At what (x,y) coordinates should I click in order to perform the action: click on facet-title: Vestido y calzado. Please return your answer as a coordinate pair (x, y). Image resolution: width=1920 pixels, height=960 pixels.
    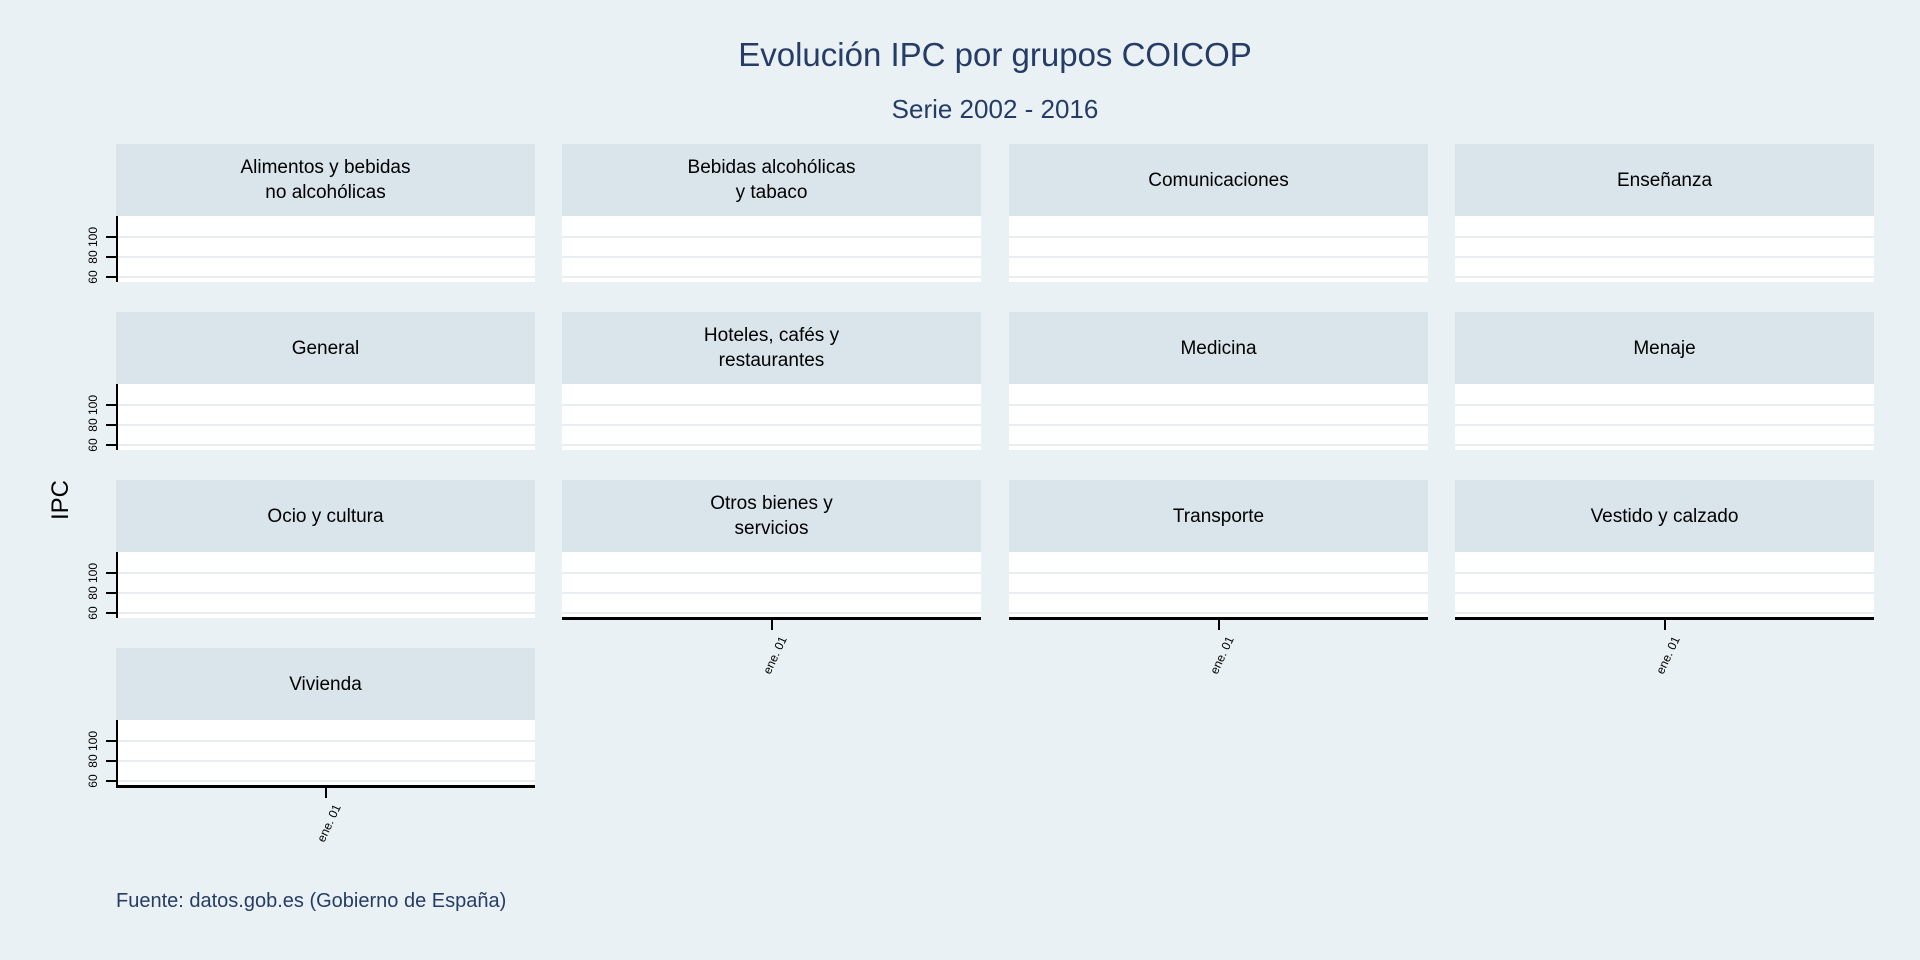
    Looking at the image, I should click on (1664, 516).